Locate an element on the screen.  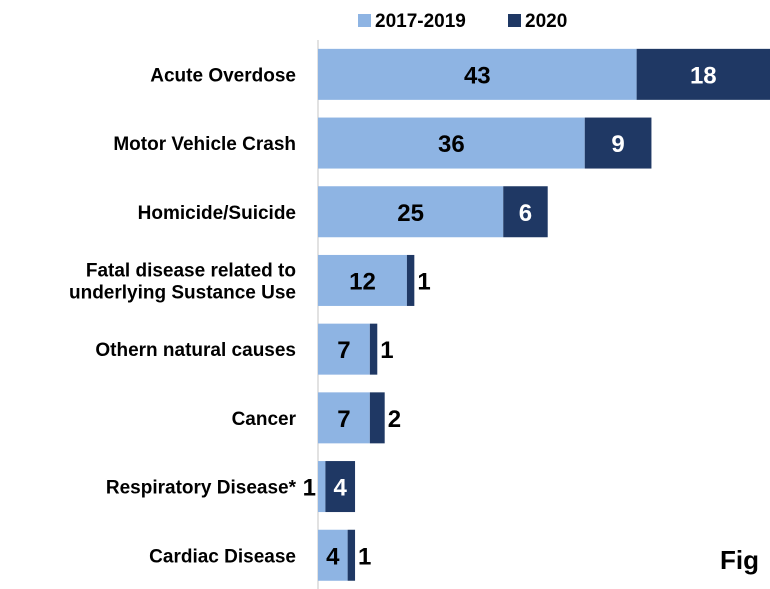
corner-label: Fig is located at coordinates (739, 560).